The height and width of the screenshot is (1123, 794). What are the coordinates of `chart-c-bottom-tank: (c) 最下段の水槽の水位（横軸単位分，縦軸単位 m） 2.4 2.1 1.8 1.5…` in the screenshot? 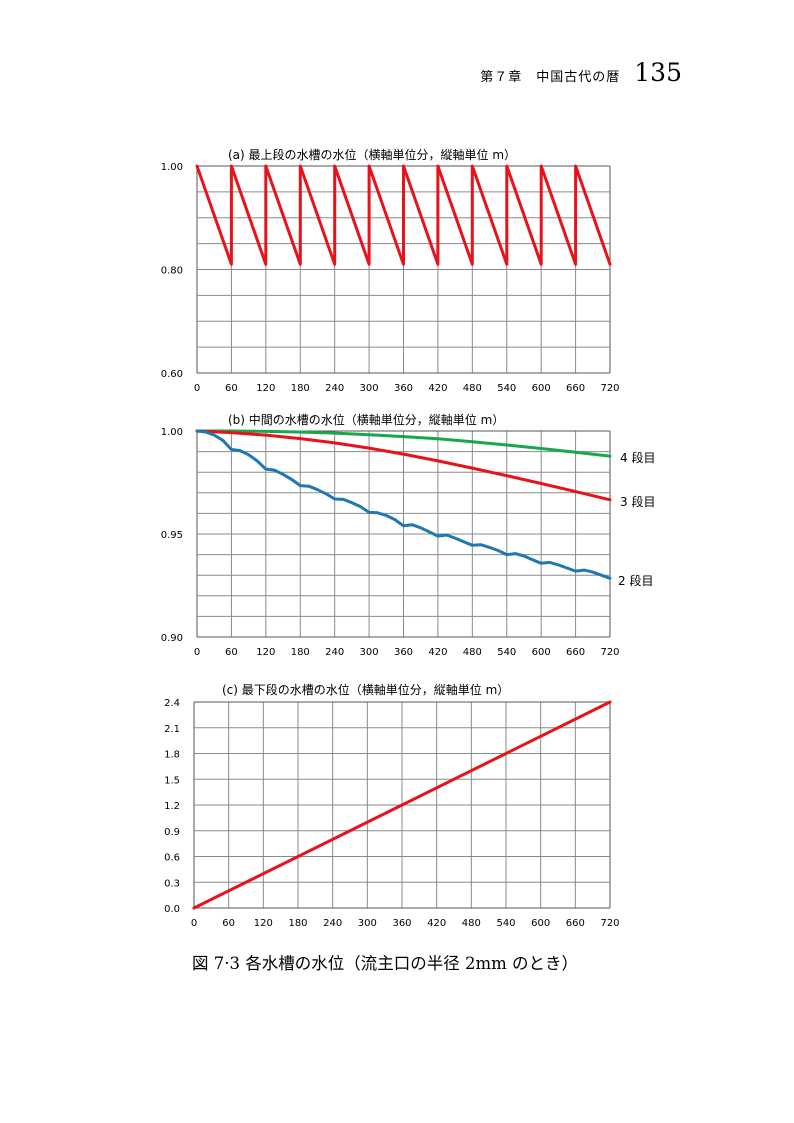 It's located at (392, 805).